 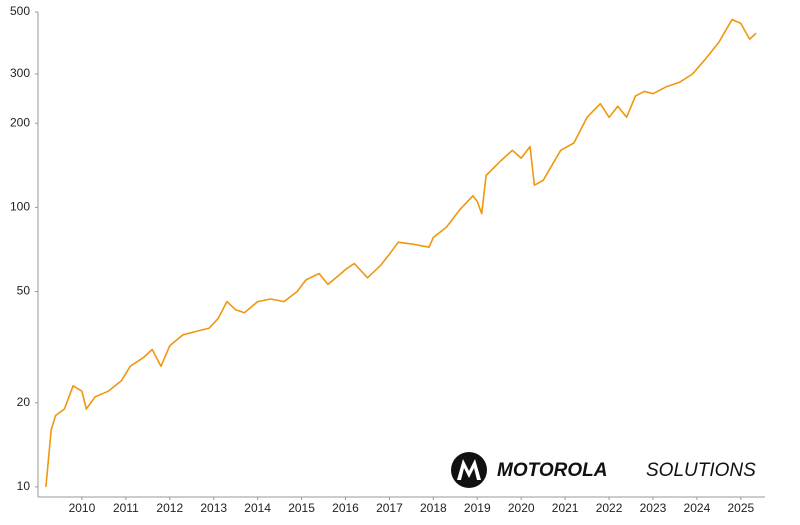 I want to click on x-tick-label: 2011, so click(x=126, y=508).